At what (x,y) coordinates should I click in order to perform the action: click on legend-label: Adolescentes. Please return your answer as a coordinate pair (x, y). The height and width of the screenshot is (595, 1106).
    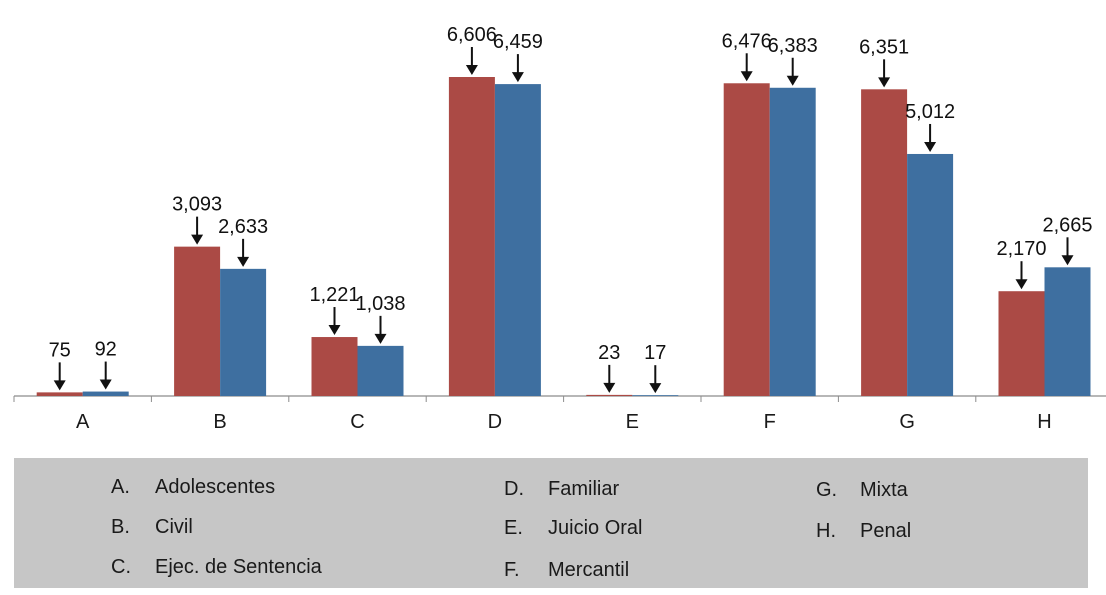
    Looking at the image, I should click on (215, 487).